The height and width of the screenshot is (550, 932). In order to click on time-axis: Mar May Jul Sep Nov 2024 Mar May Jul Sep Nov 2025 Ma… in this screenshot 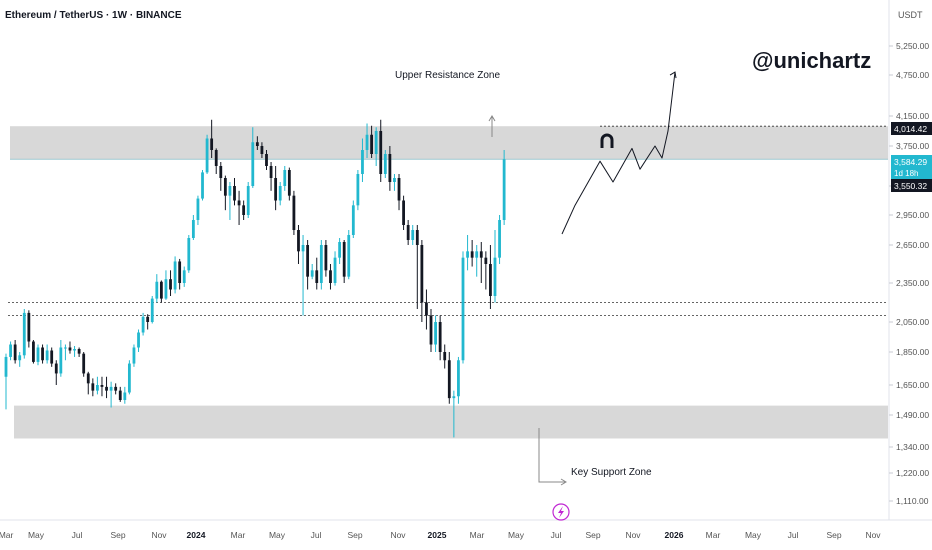, I will do `click(440, 535)`.